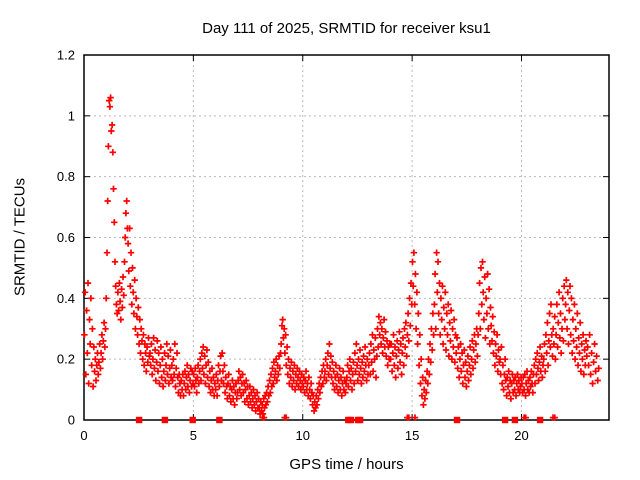 Image resolution: width=640 pixels, height=480 pixels. What do you see at coordinates (66, 359) in the screenshot?
I see `y-tick-label: 0.2` at bounding box center [66, 359].